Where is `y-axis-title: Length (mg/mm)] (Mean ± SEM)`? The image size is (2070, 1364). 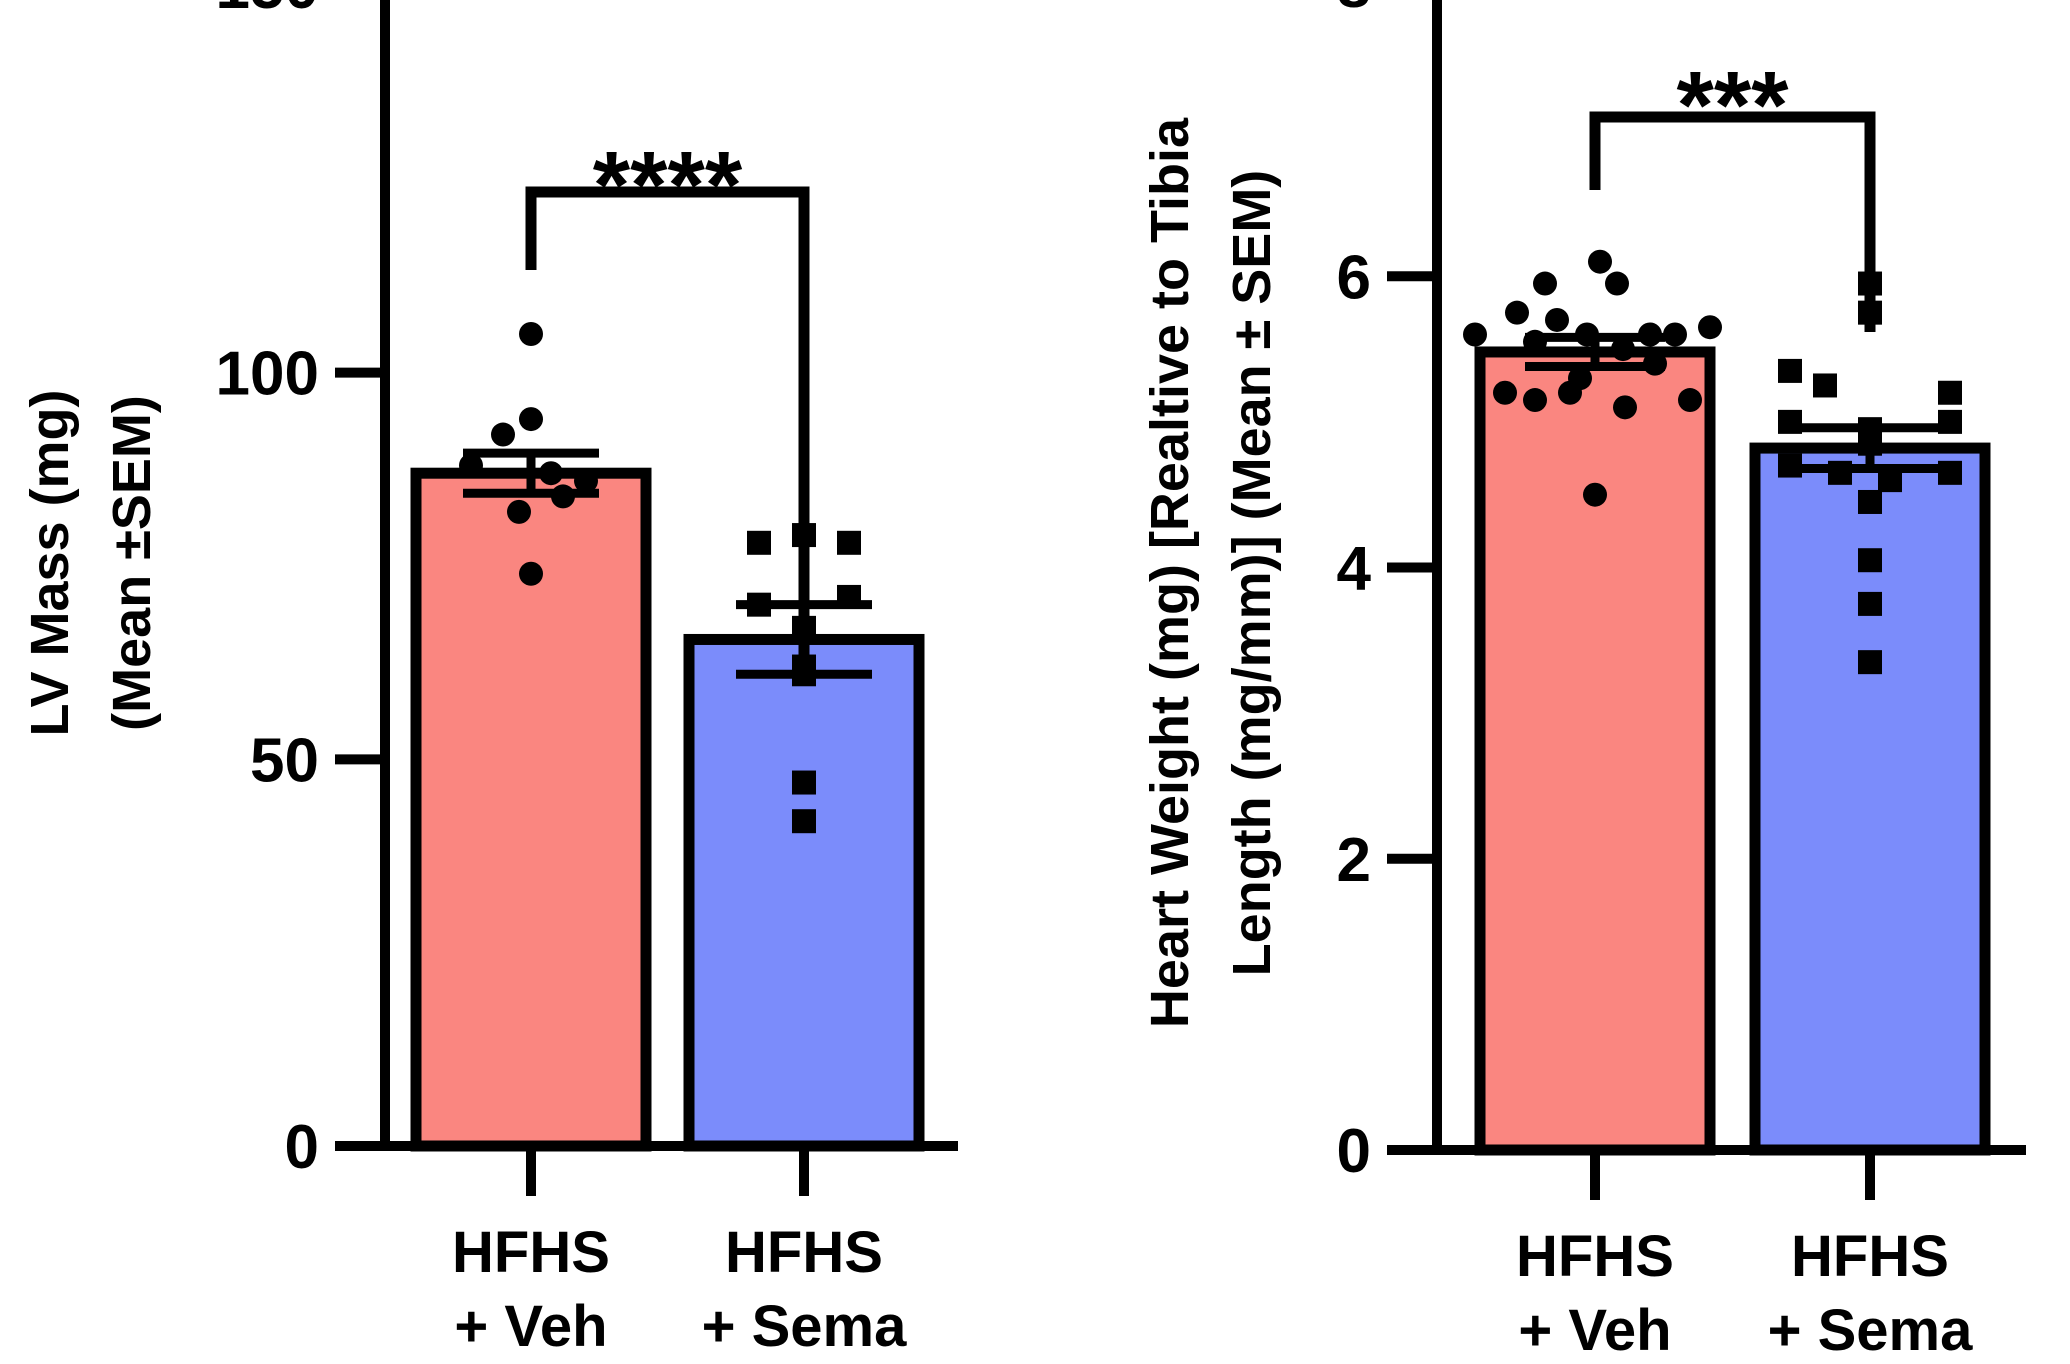
y-axis-title: Length (mg/mm)] (Mean ± SEM) is located at coordinates (1252, 573).